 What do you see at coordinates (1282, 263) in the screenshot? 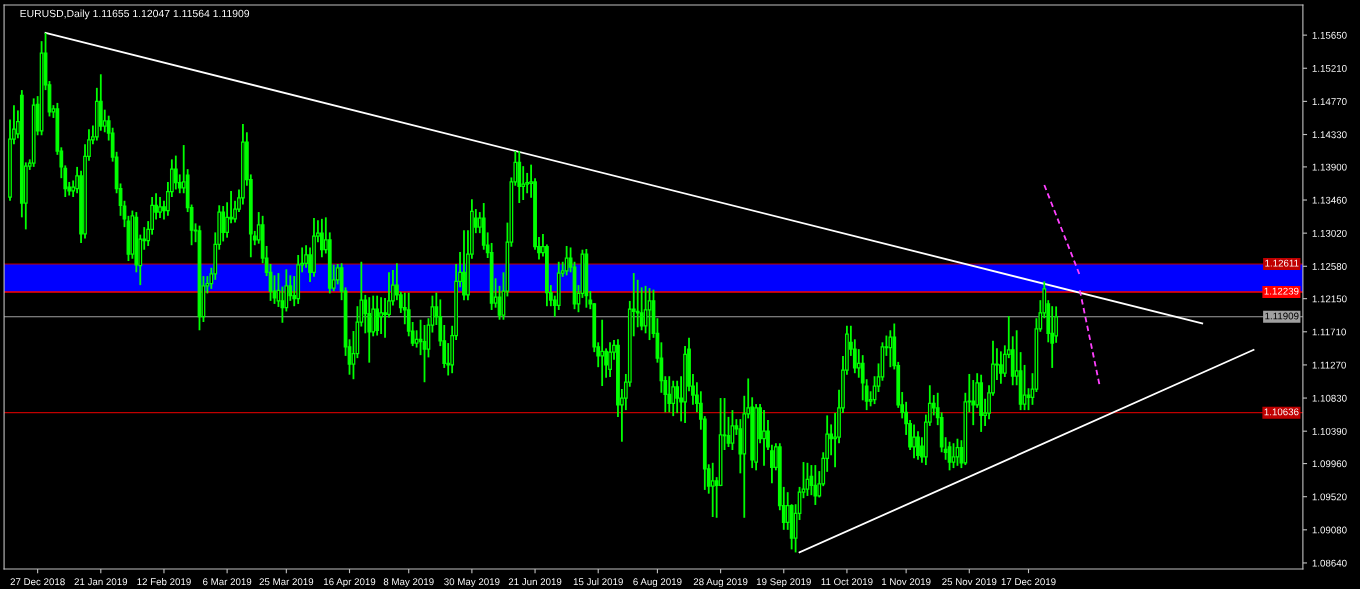
I see `ref-line-label: 1.12611` at bounding box center [1282, 263].